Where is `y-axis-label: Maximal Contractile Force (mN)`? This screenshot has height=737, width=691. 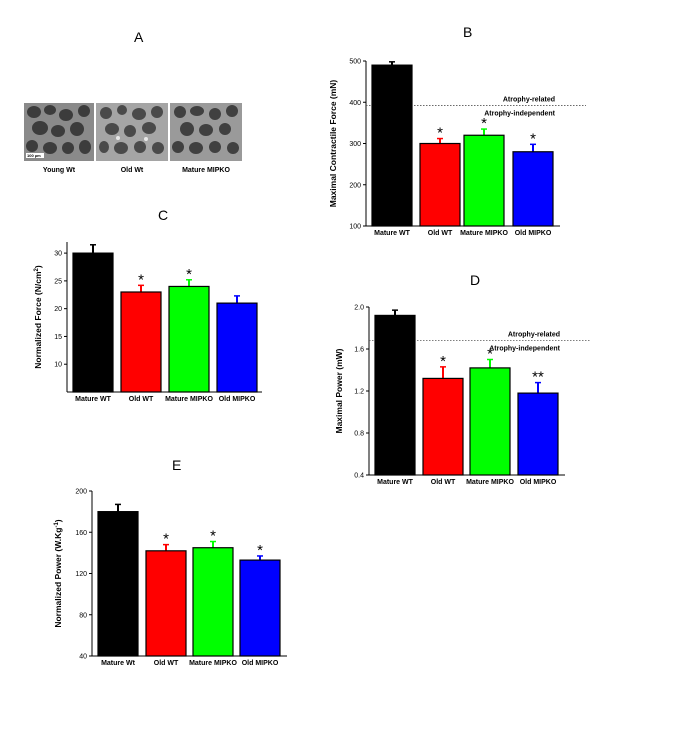
y-axis-label: Maximal Contractile Force (mN) is located at coordinates (333, 144).